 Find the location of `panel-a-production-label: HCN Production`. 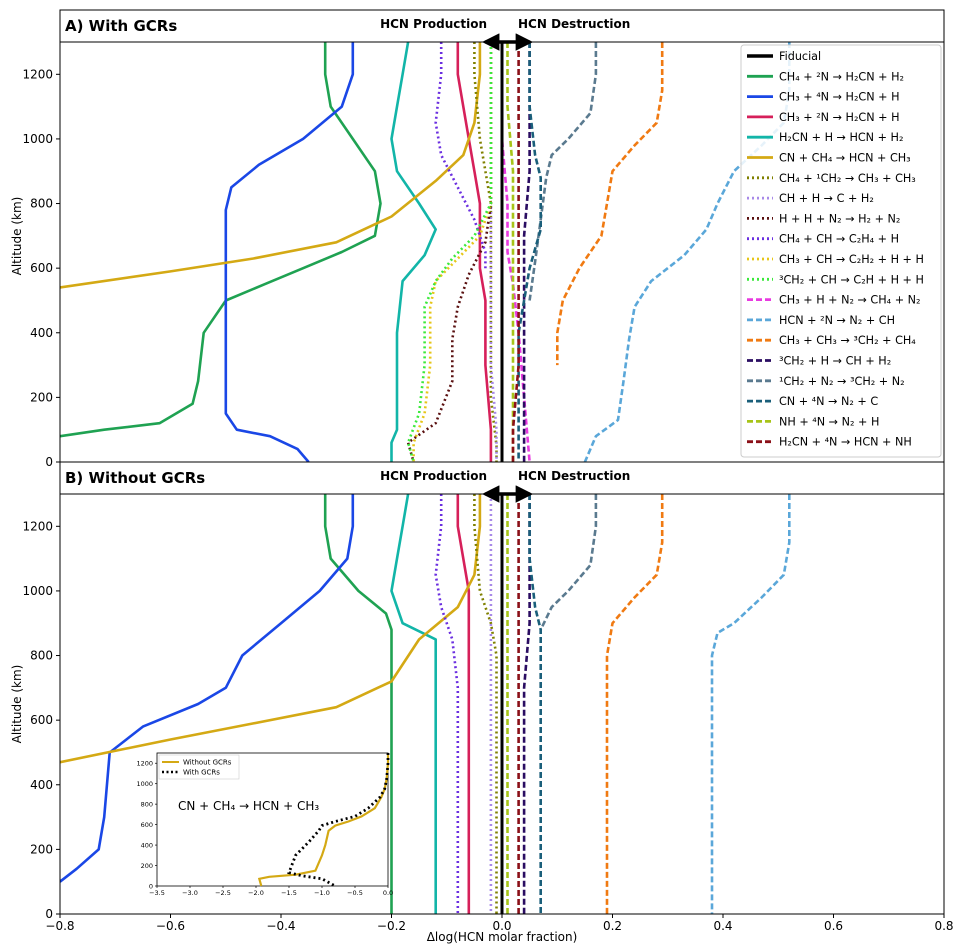

panel-a-production-label: HCN Production is located at coordinates (433, 24).